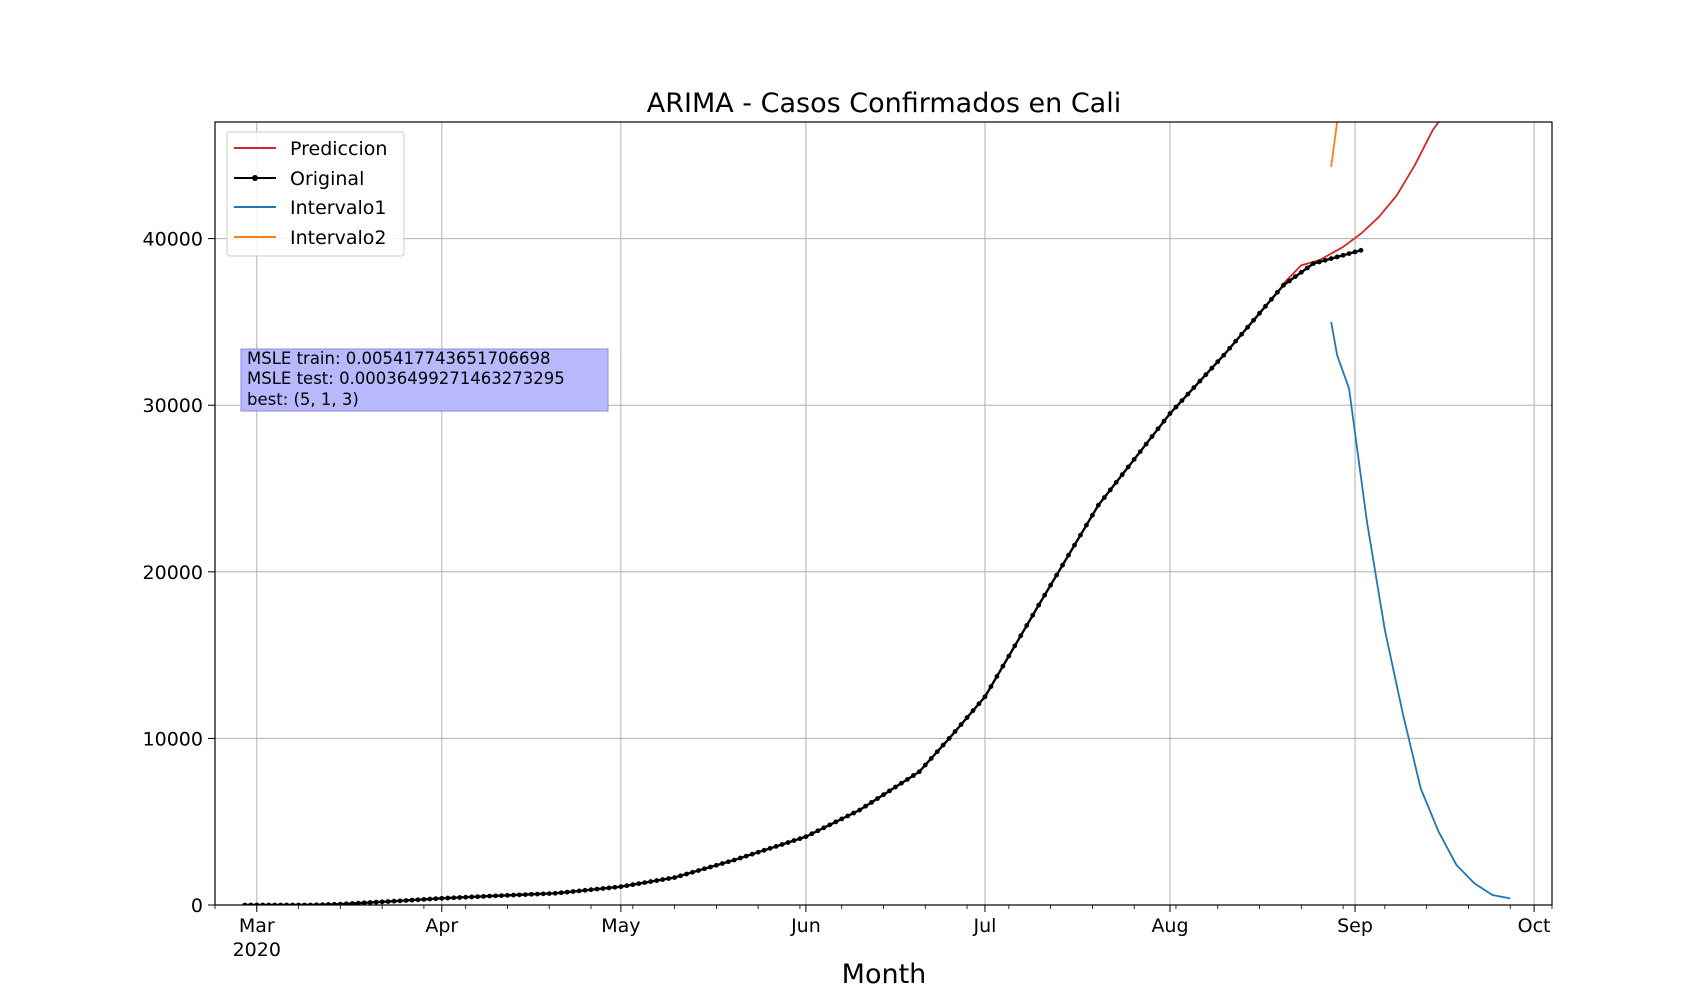 This screenshot has width=1700, height=1000. I want to click on annotation-line-test: MSLE test: 0.00036499271463273295, so click(406, 378).